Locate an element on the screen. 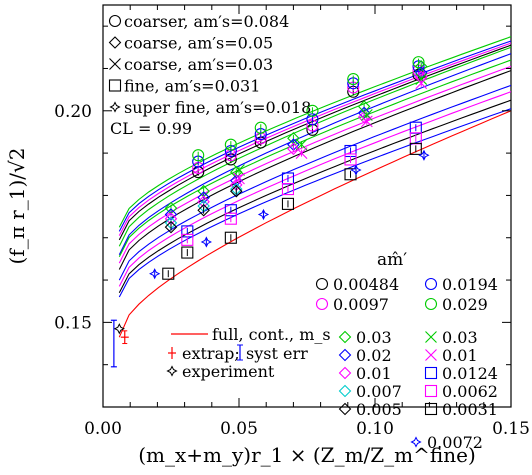 The height and width of the screenshot is (475, 532). legend-extrap-label: extrap; is located at coordinates (211, 353).